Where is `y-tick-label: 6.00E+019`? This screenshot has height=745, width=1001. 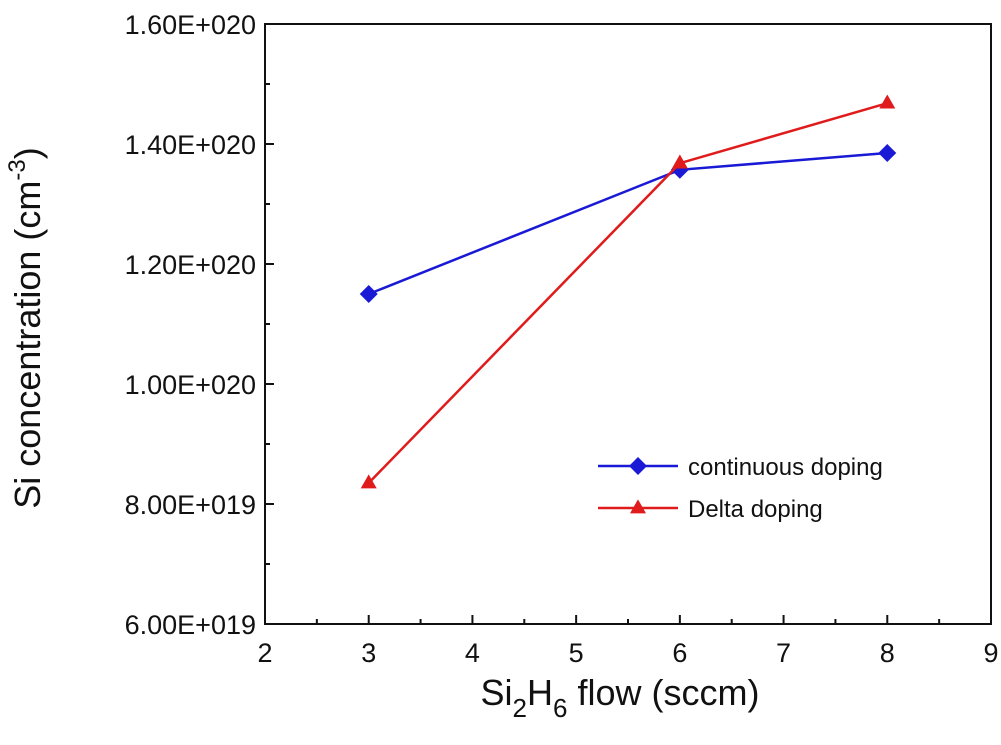 y-tick-label: 6.00E+019 is located at coordinates (190, 625).